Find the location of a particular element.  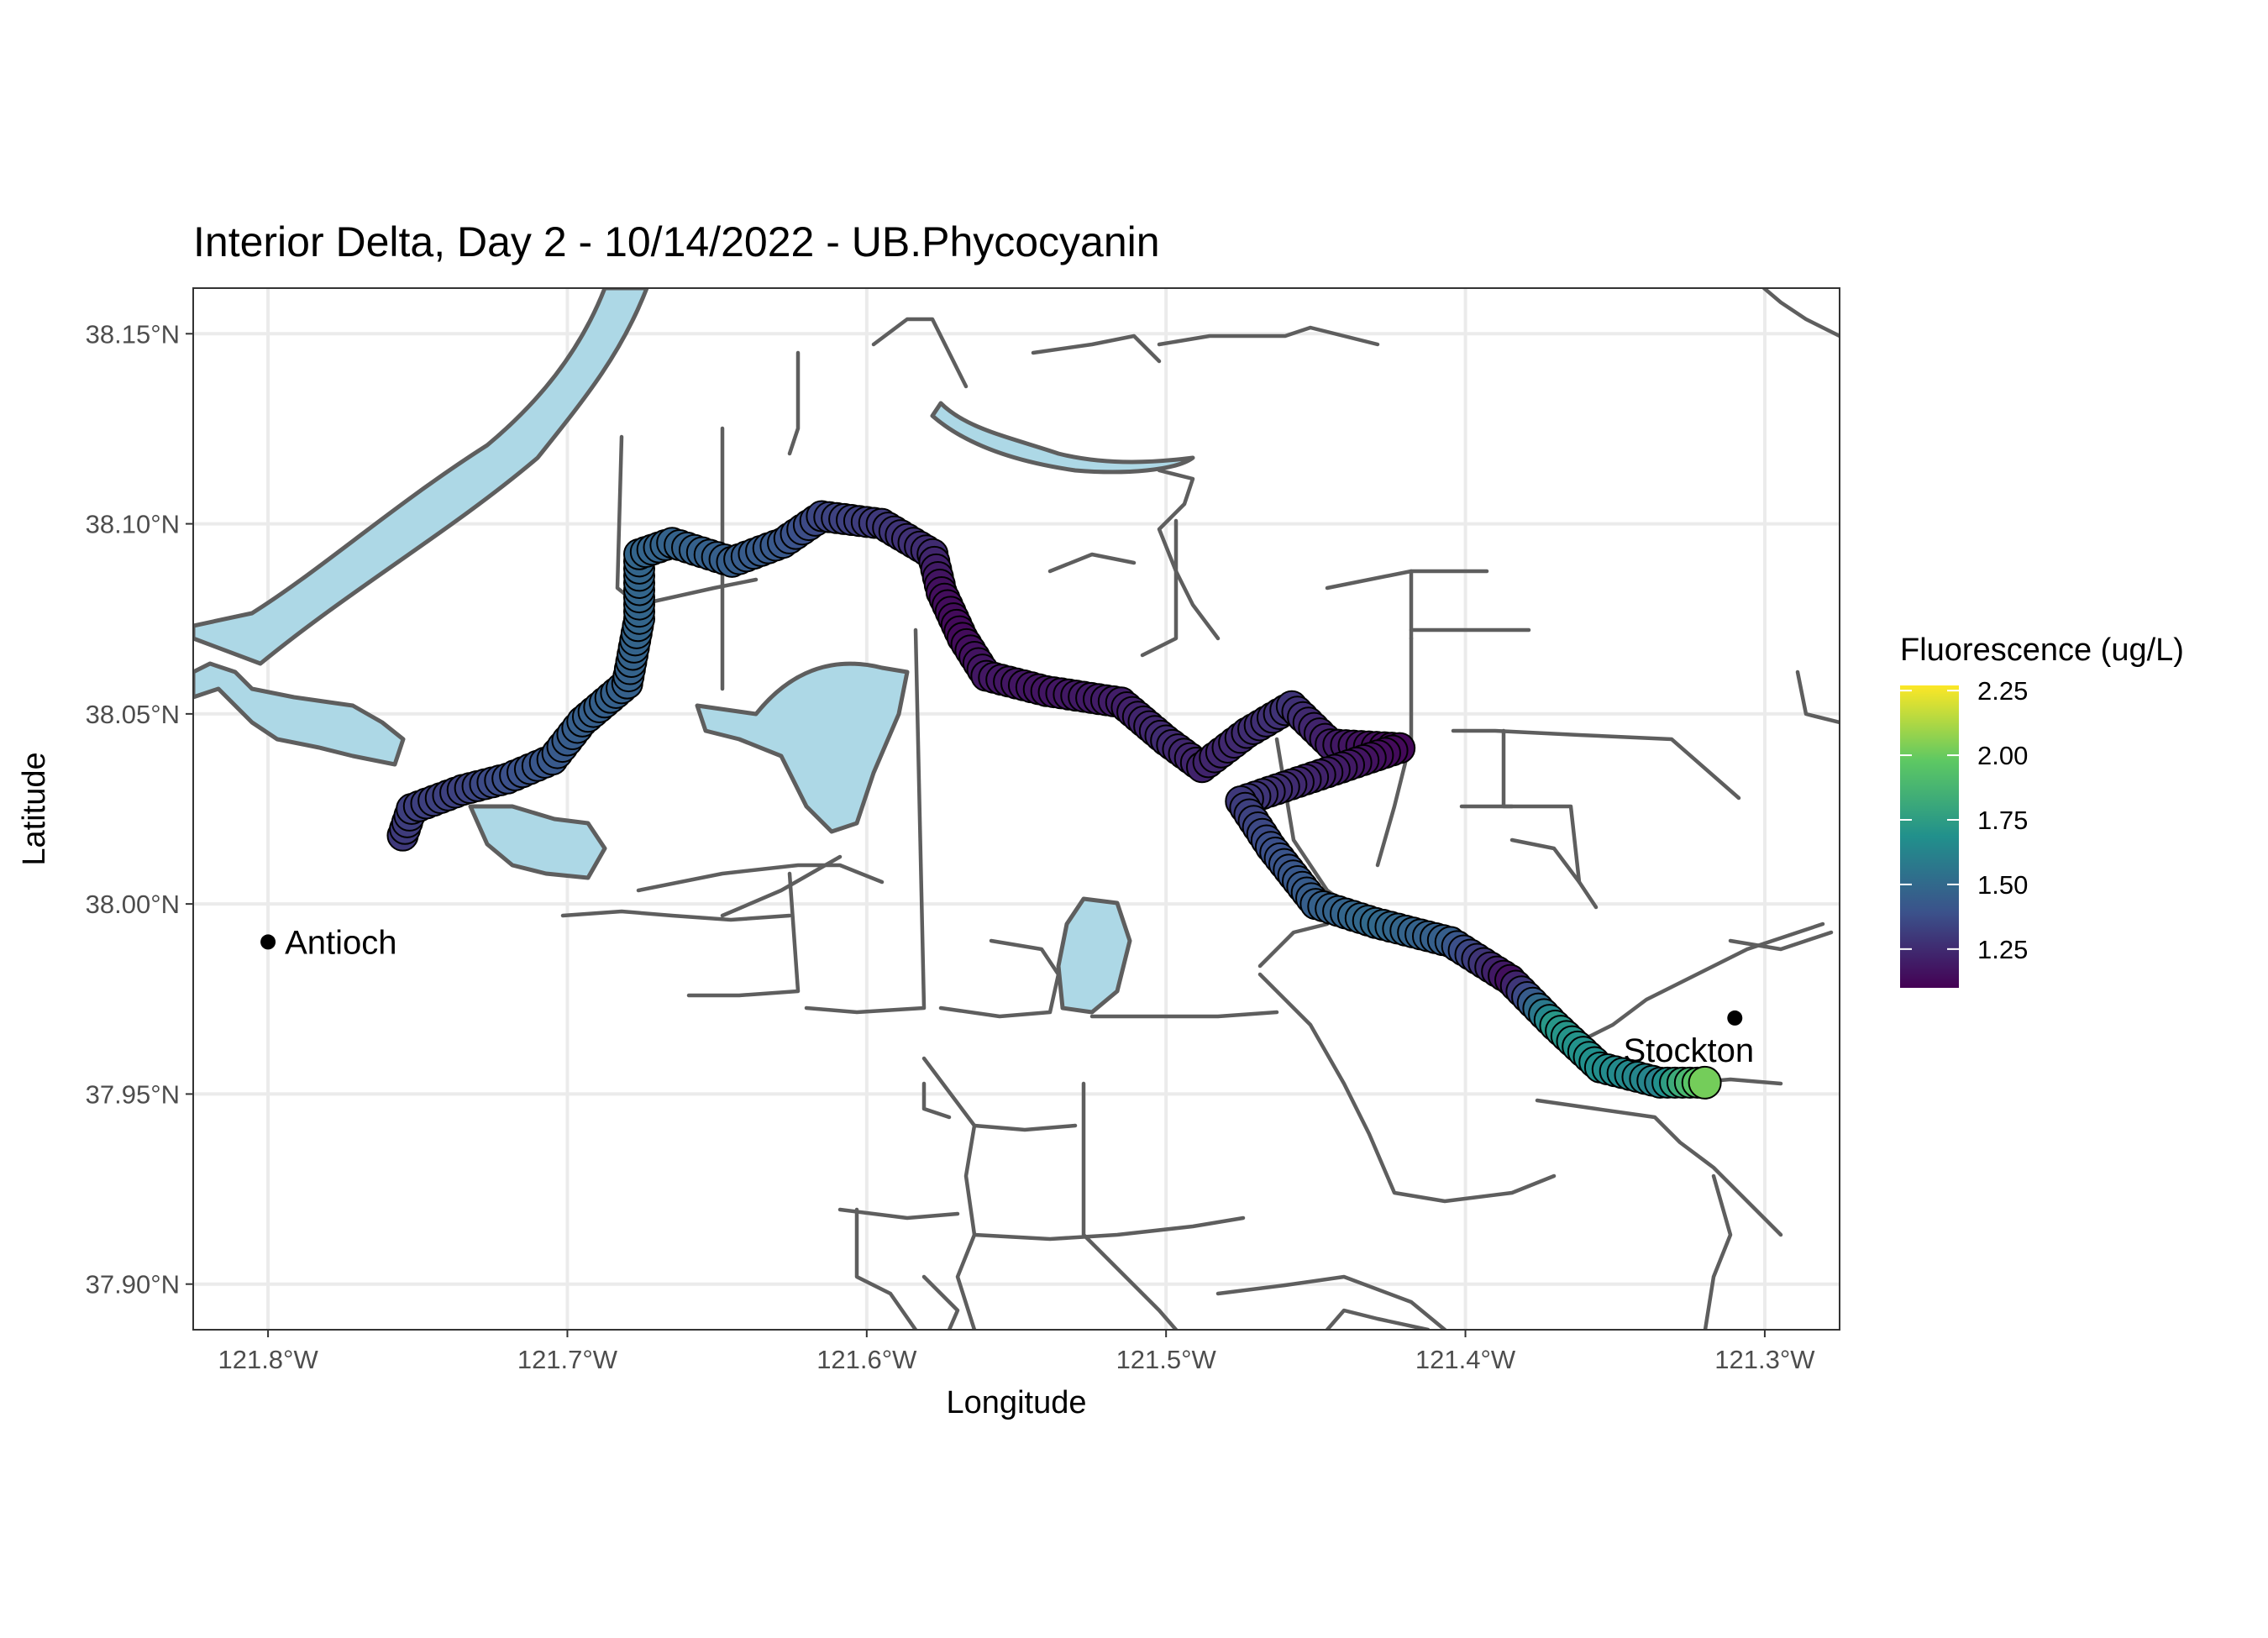

city-label: Antioch is located at coordinates (340, 942).